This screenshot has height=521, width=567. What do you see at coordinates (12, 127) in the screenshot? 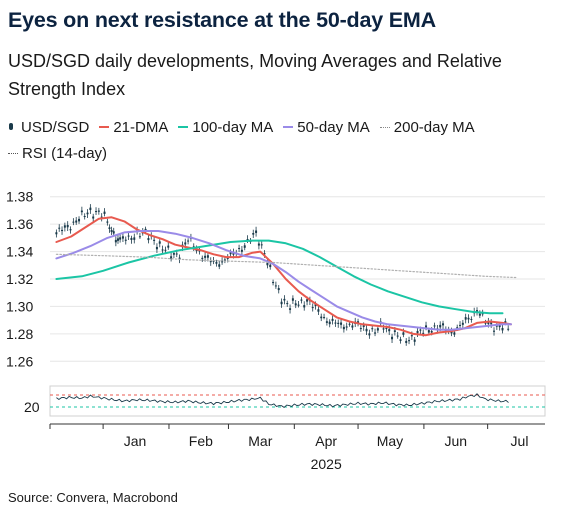
I see `candle-icon` at bounding box center [12, 127].